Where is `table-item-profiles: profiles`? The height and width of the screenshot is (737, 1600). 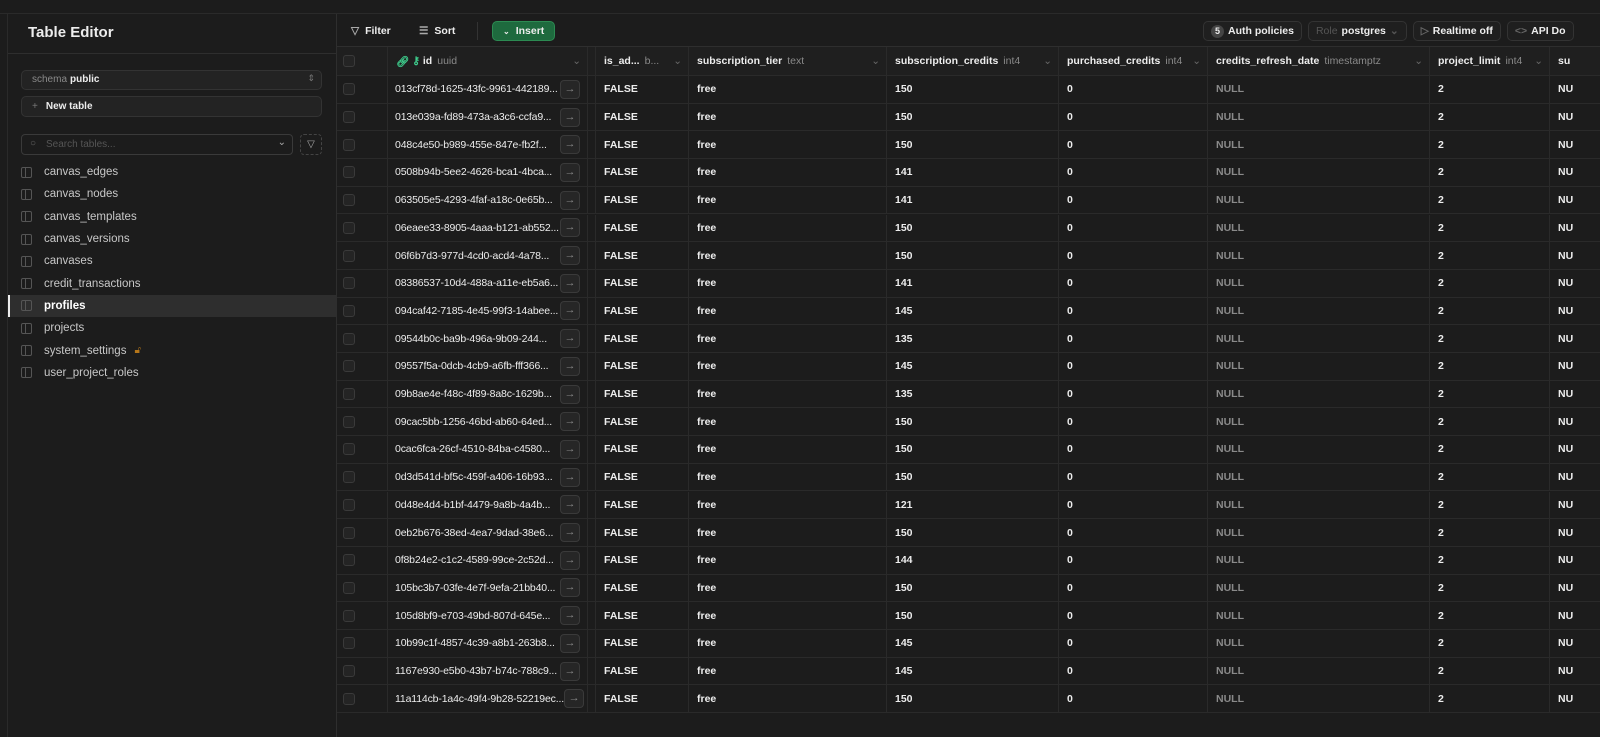 table-item-profiles: profiles is located at coordinates (172, 306).